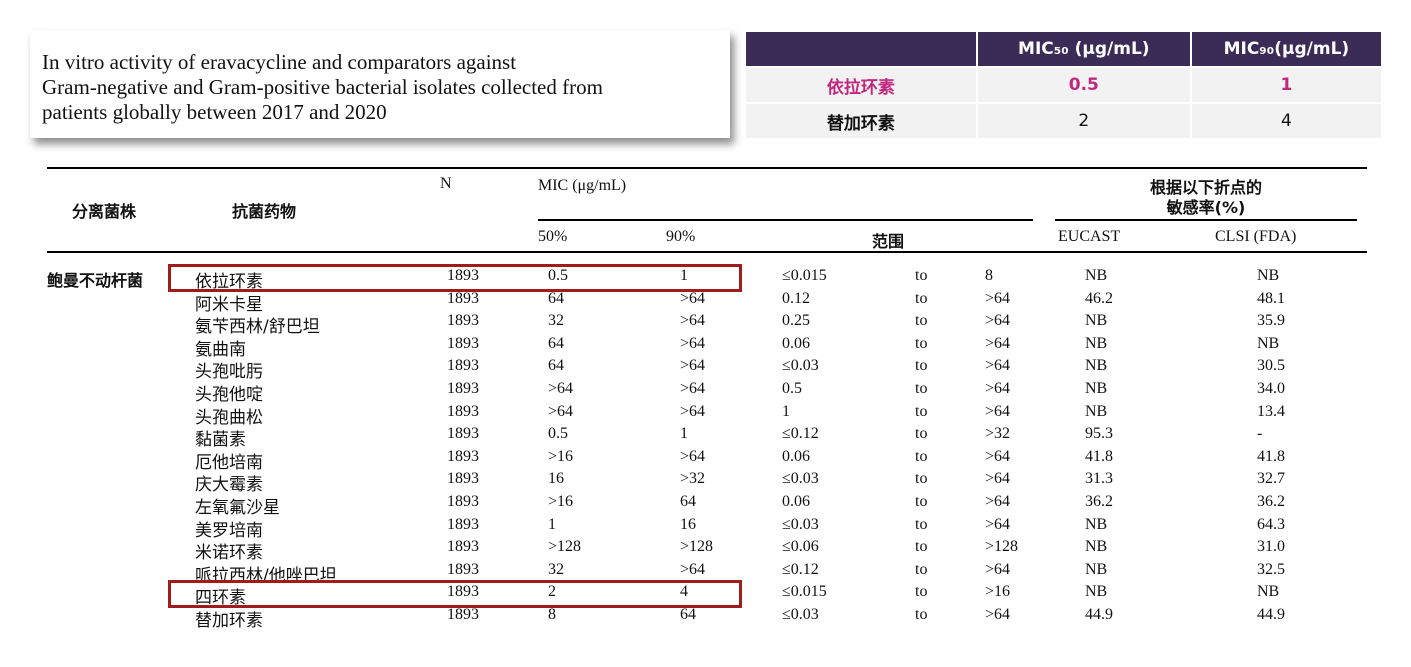  I want to click on cell: 头孢吡肟, so click(229, 372).